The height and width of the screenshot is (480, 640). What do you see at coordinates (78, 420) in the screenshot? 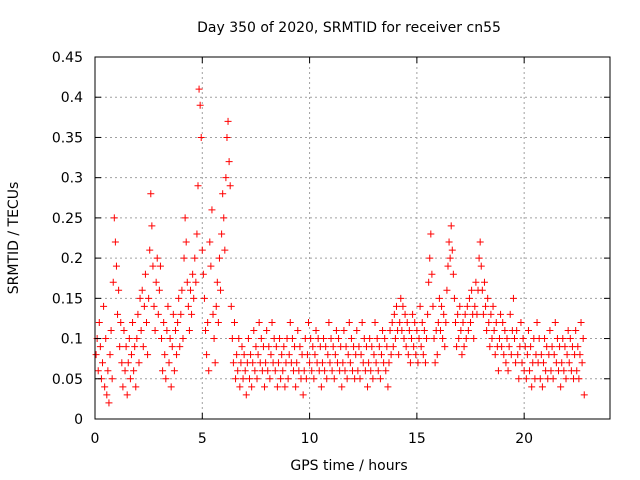
I see `y-tick-label: 0` at bounding box center [78, 420].